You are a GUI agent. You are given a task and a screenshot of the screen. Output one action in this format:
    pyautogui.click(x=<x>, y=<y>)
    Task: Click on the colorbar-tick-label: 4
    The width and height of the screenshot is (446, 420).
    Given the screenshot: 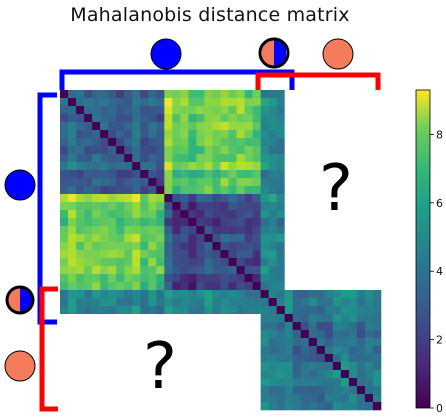 What is the action you would take?
    pyautogui.click(x=439, y=271)
    